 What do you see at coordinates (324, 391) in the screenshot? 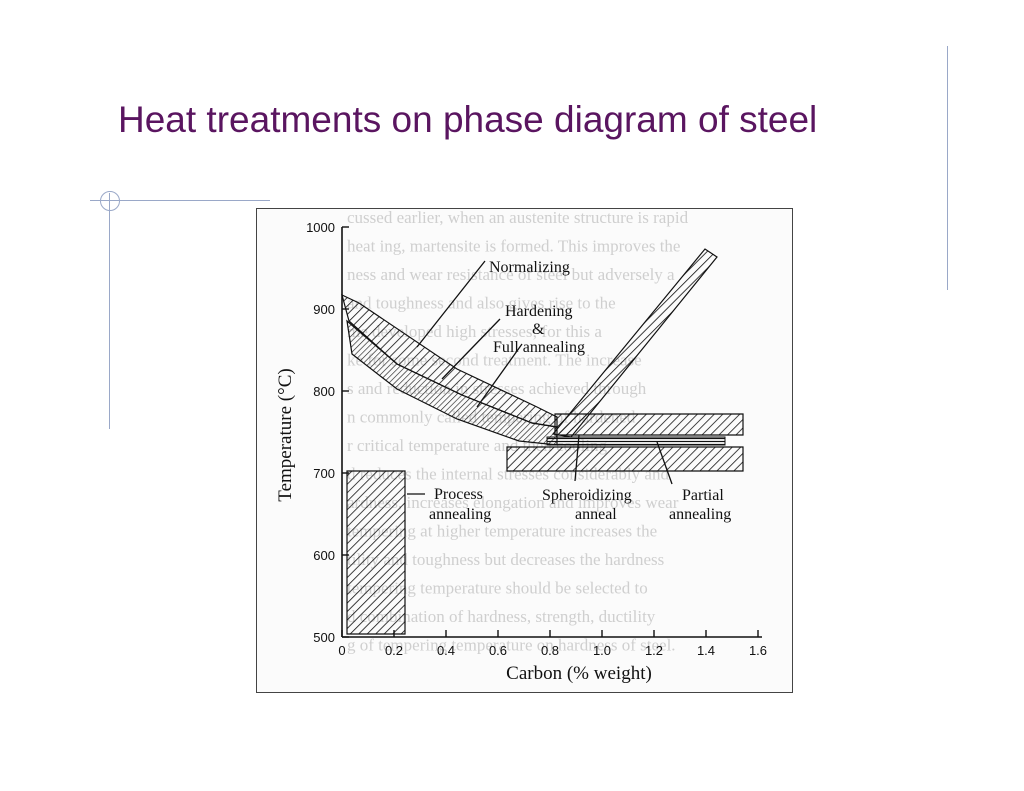
I see `y-tick-800: 800` at bounding box center [324, 391].